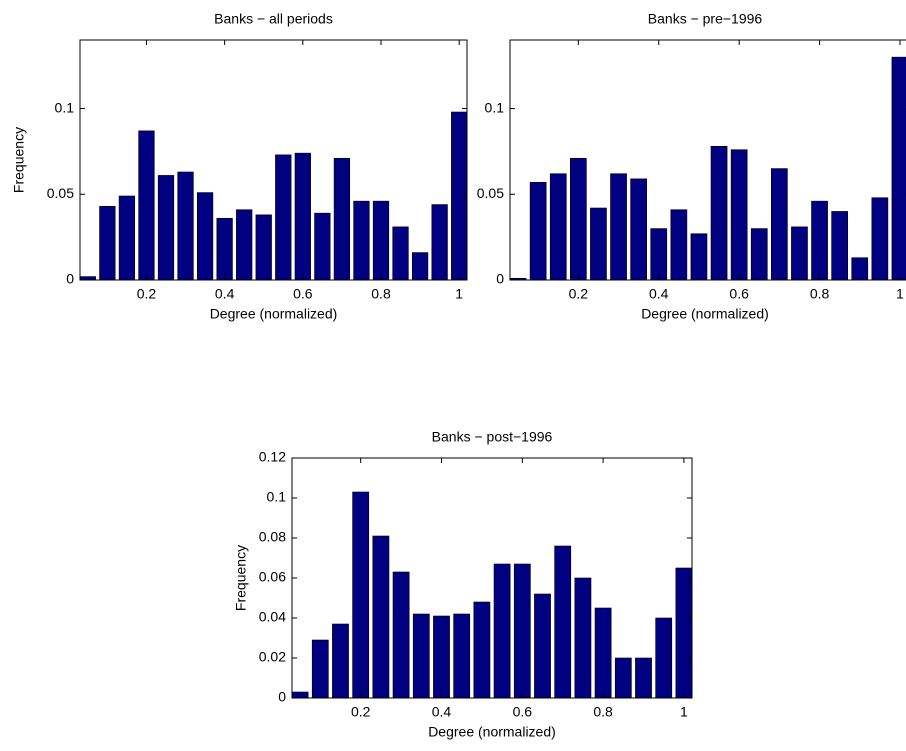 The height and width of the screenshot is (751, 906). Describe the element at coordinates (273, 19) in the screenshot. I see `chart-title: Banks − all periods` at that location.